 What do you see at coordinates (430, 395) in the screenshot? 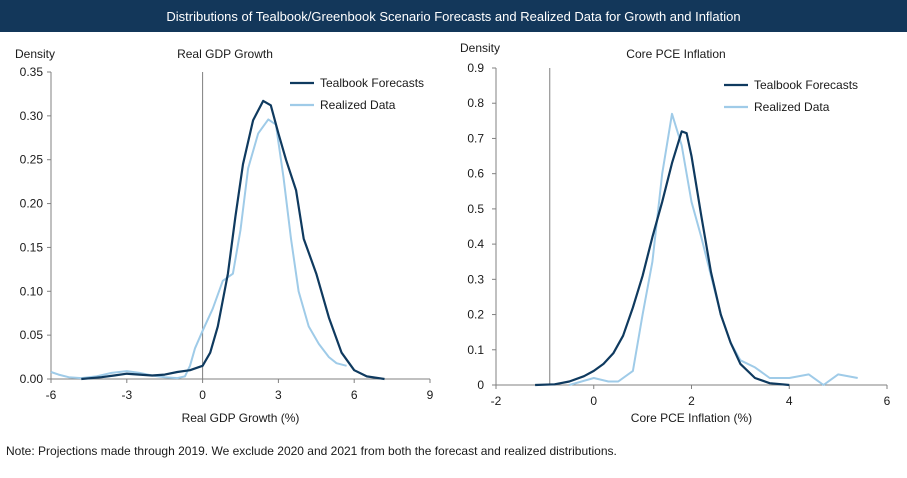
I see `x-tick-label: 9` at bounding box center [430, 395].